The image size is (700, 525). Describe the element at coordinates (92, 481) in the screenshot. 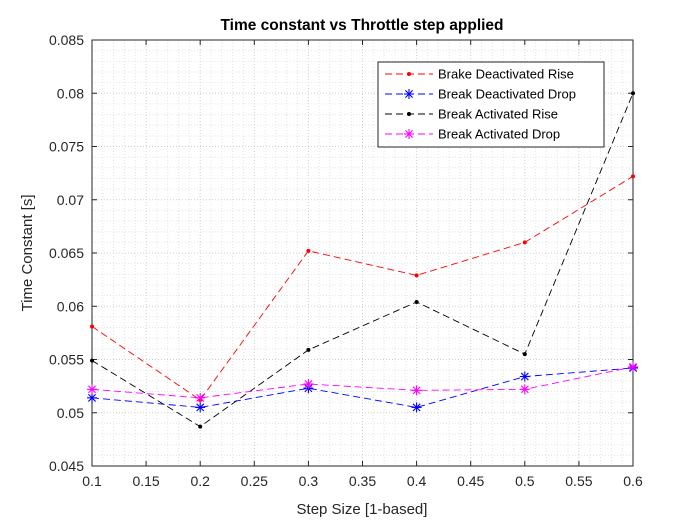

I see `x-tick-label: 0.1` at that location.